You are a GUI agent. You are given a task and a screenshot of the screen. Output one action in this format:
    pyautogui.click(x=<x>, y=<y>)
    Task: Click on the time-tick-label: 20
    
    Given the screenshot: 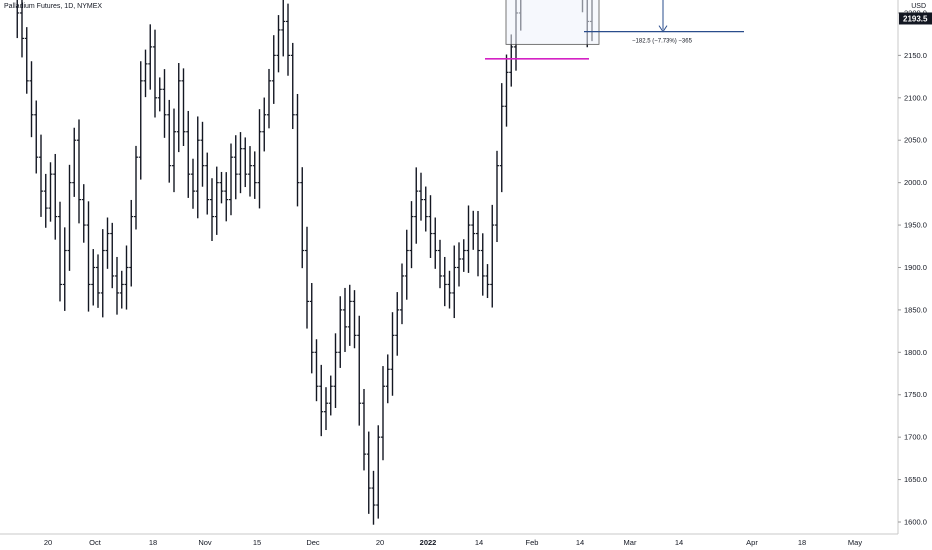 What is the action you would take?
    pyautogui.click(x=380, y=542)
    